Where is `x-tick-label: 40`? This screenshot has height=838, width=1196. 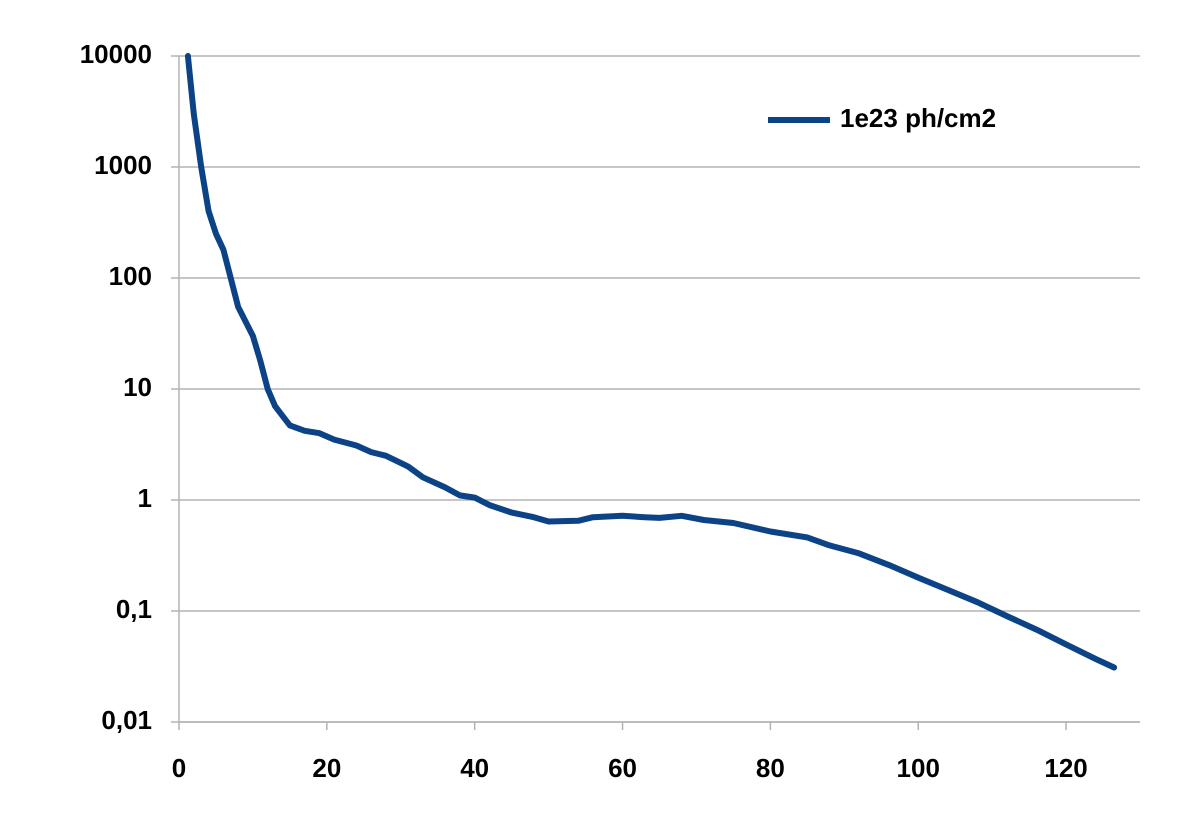
x-tick-label: 40 is located at coordinates (474, 768).